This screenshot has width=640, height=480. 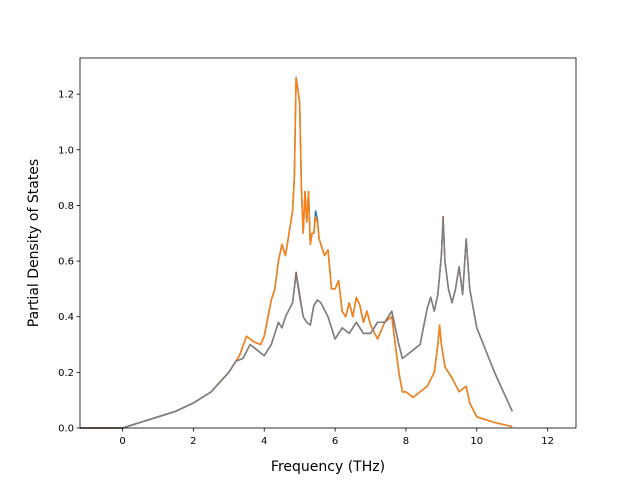 What do you see at coordinates (66, 206) in the screenshot?
I see `y-tick-label: 0.8` at bounding box center [66, 206].